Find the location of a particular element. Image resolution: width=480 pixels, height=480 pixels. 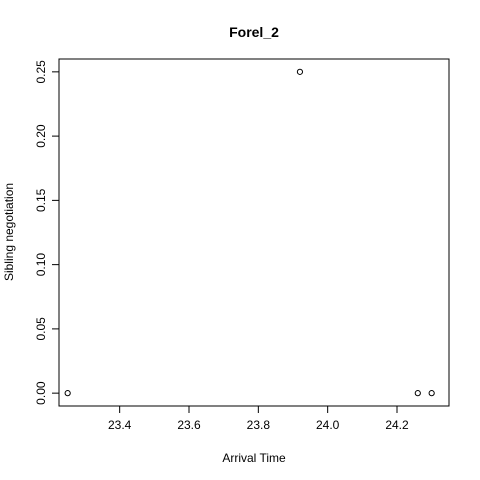

y-axis: 0.00 0.05 0.10 0.15 0.20 0.25 is located at coordinates (47, 232).